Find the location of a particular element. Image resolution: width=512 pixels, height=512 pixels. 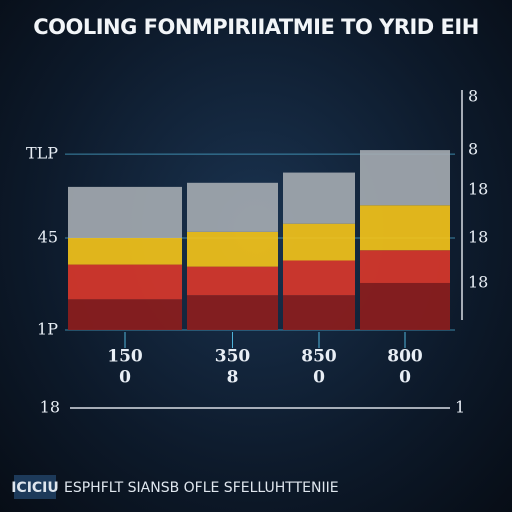

footer-logo-box is located at coordinates (35, 487).